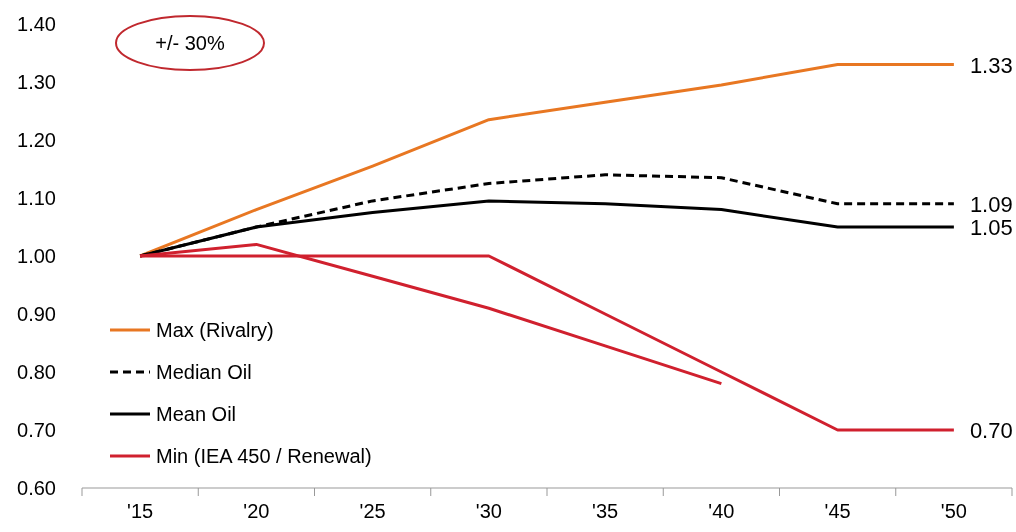  Describe the element at coordinates (721, 511) in the screenshot. I see `x-tick-label: '40` at that location.